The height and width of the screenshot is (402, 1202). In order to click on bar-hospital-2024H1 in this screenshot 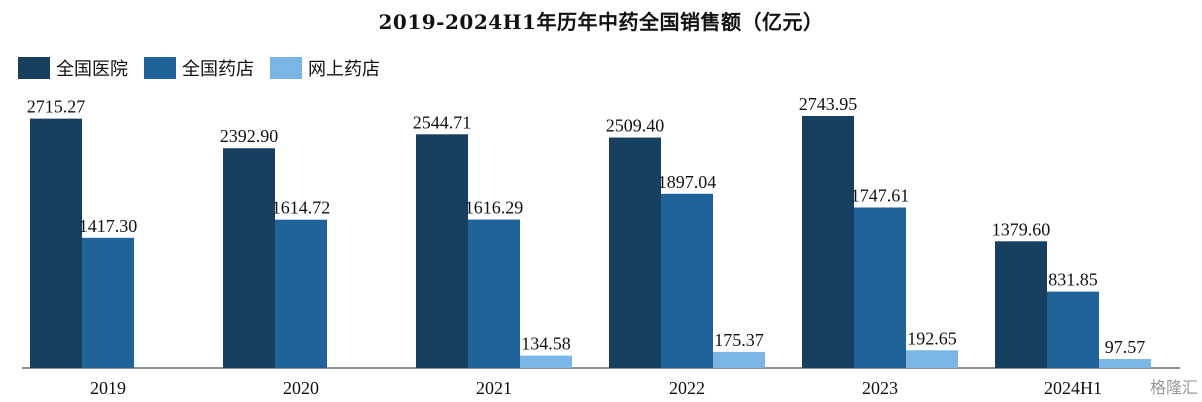, I will do `click(1021, 304)`.